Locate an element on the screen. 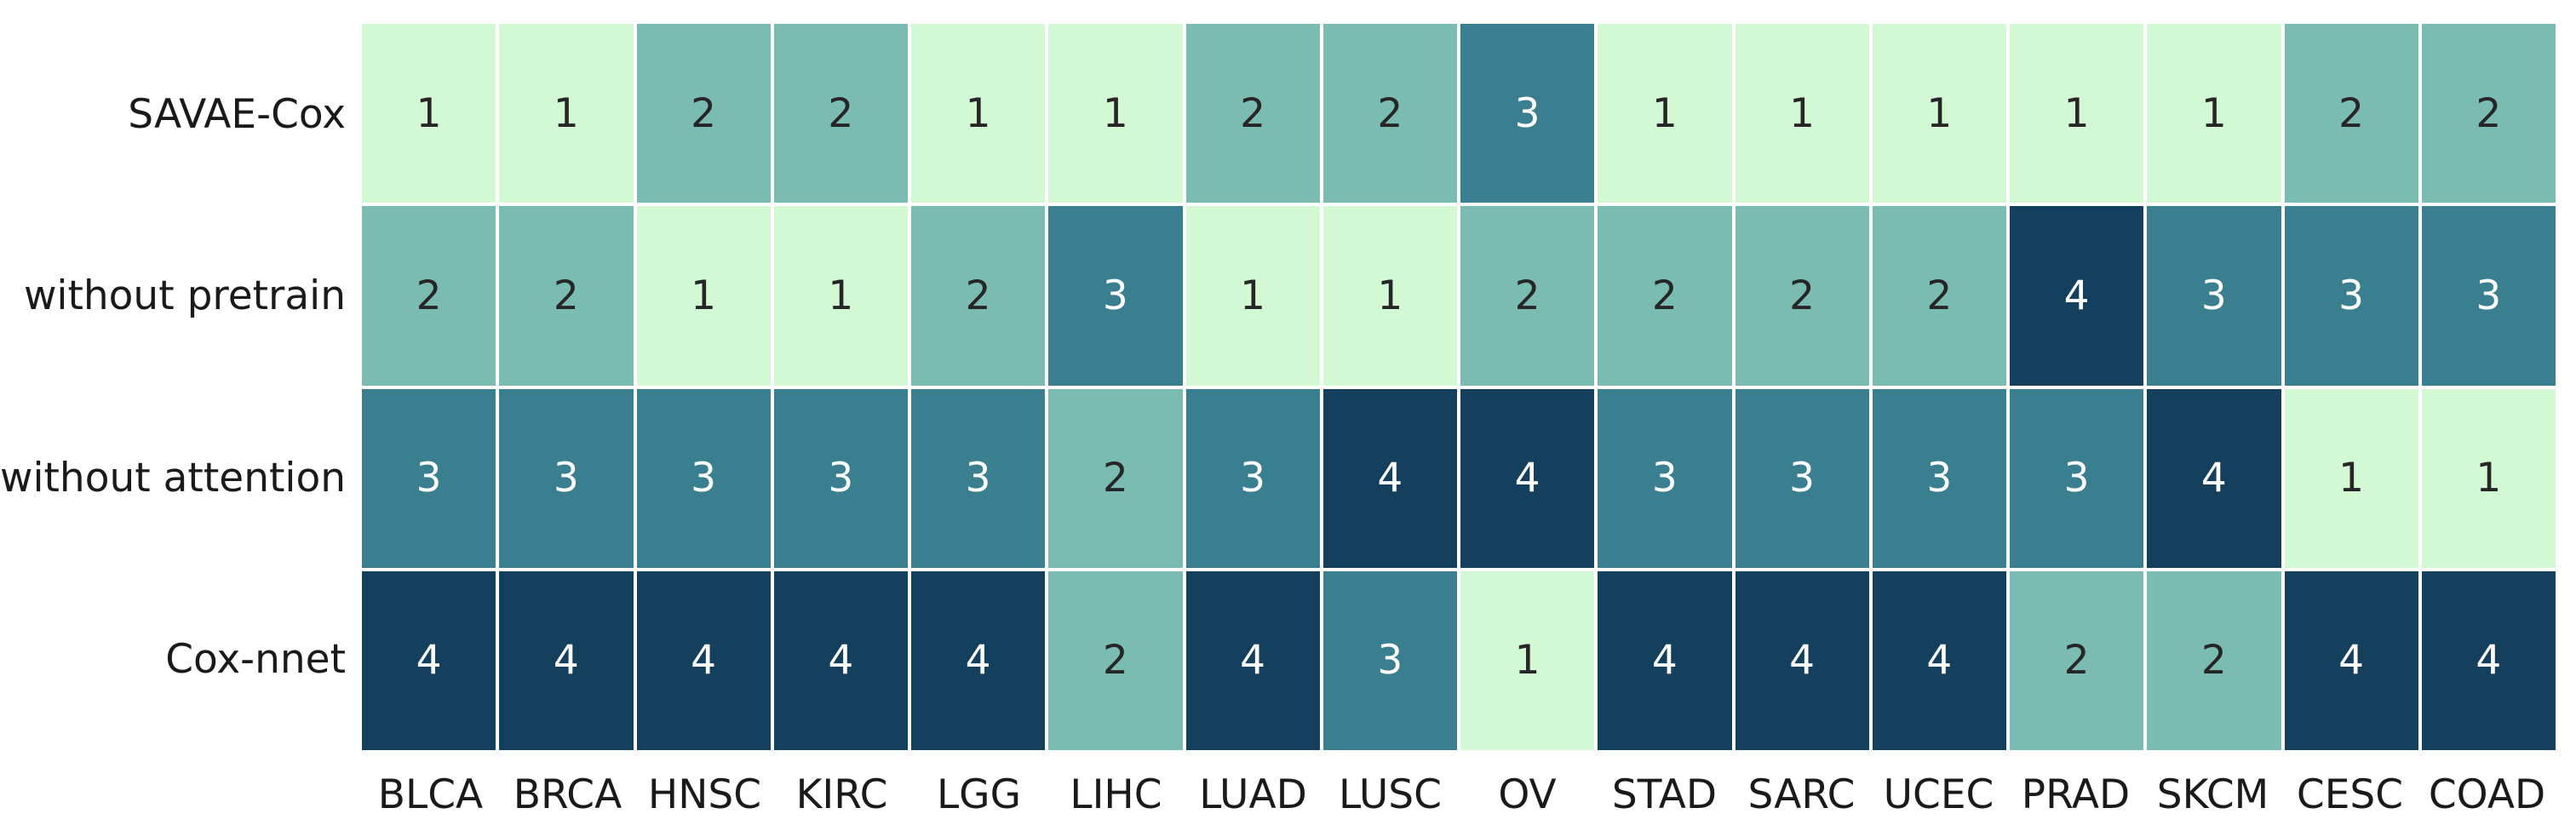 This screenshot has height=831, width=2576. row-label-cox-nnet: Cox-nnet is located at coordinates (256, 659).